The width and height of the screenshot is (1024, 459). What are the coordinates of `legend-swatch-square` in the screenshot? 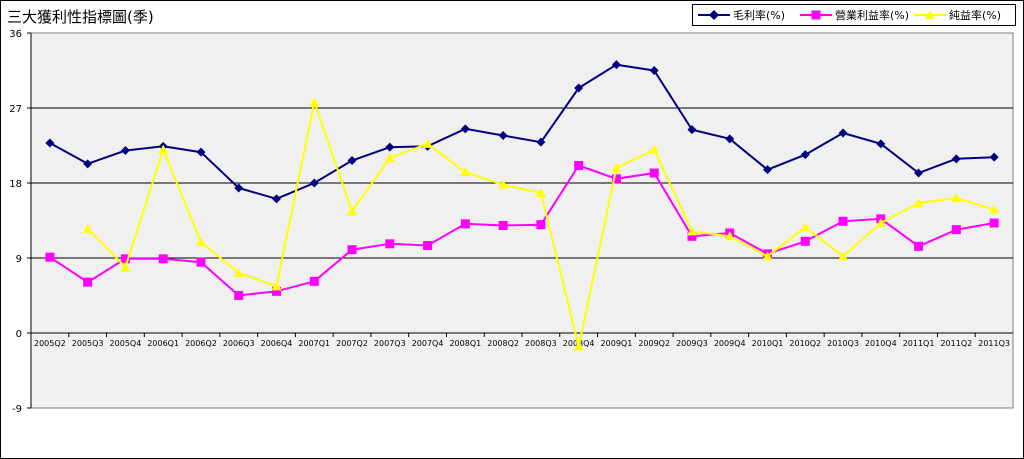 It's located at (816, 15).